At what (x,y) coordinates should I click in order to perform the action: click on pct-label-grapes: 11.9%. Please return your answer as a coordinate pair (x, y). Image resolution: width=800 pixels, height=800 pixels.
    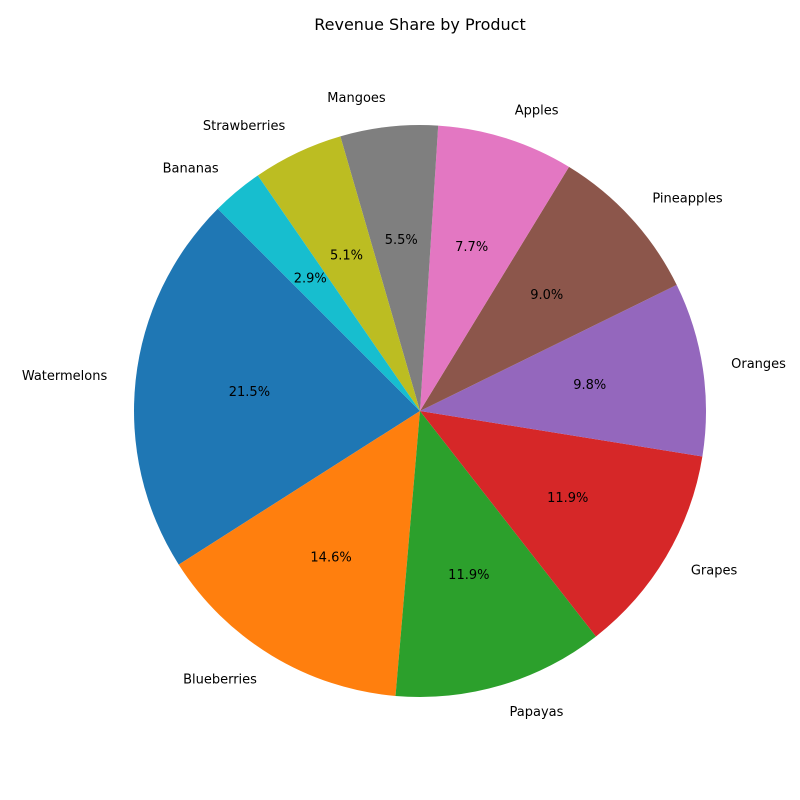
    Looking at the image, I should click on (567, 498).